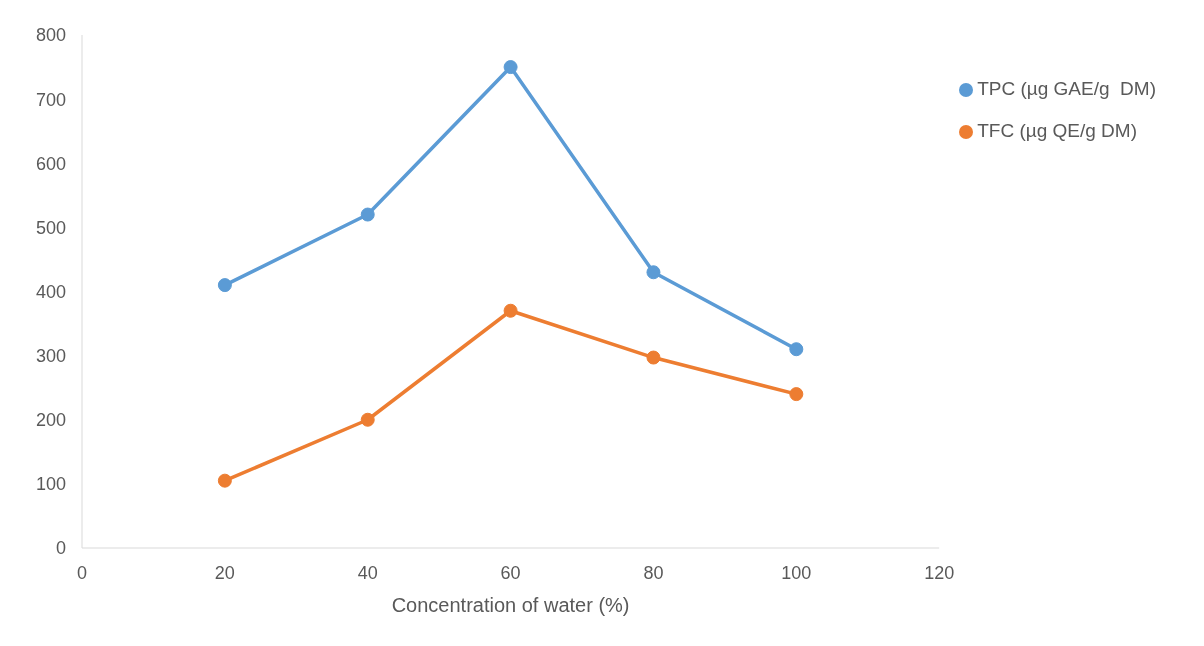 The image size is (1204, 646). Describe the element at coordinates (1057, 130) in the screenshot. I see `legend-label: TFC (µg QE/g DM)` at that location.